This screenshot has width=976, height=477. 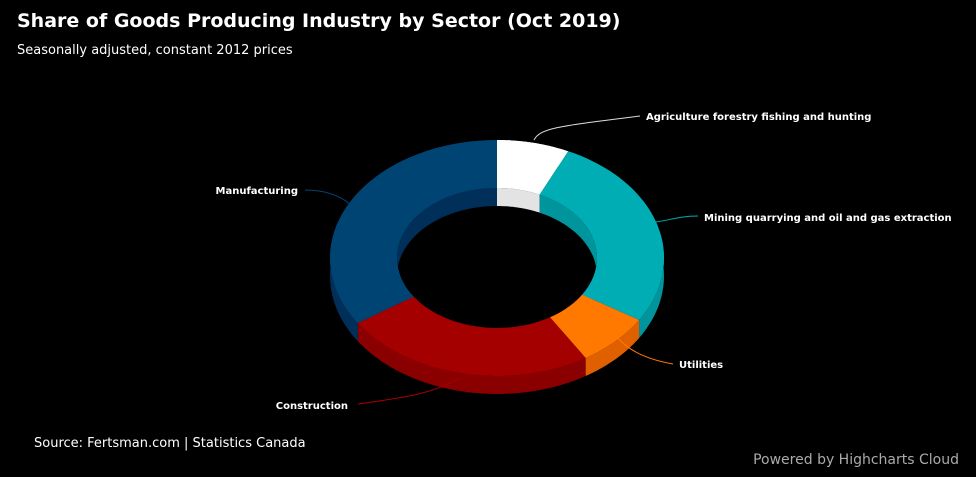 I want to click on data-label: Agriculture forestry fishing and hunting, so click(x=758, y=117).